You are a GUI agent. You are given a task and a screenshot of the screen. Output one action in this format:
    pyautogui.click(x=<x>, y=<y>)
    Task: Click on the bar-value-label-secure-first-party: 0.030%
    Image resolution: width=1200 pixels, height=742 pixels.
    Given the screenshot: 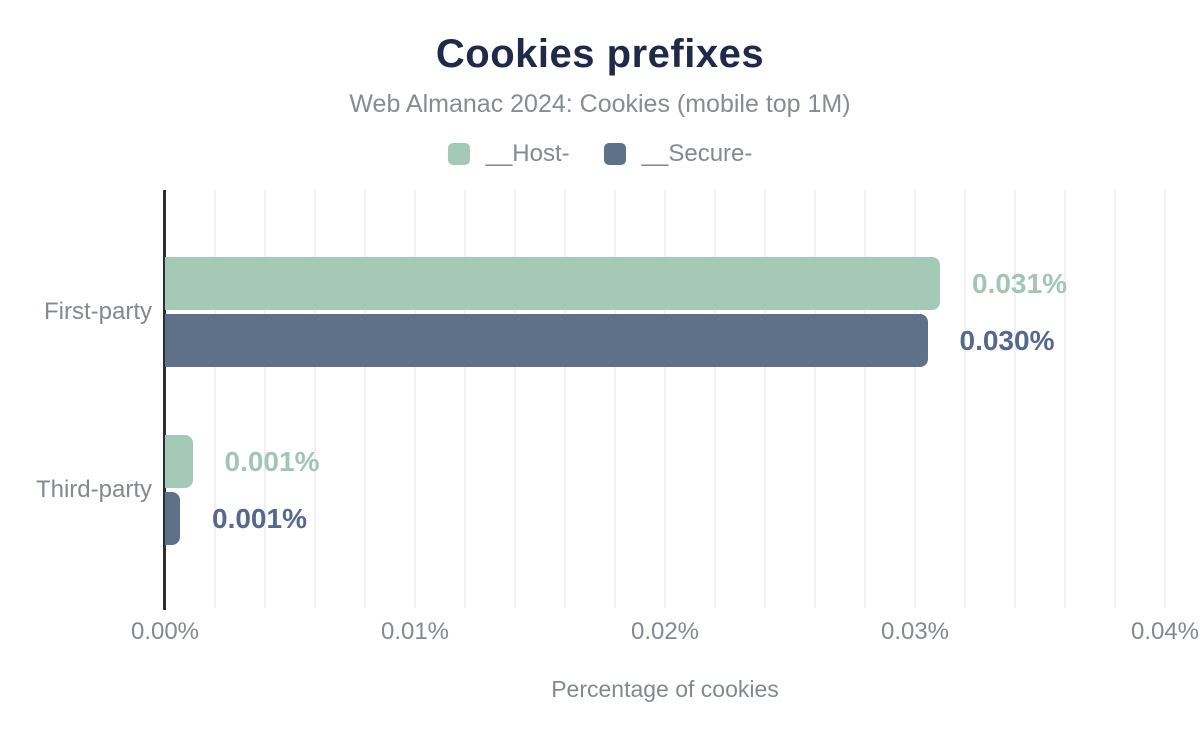 What is the action you would take?
    pyautogui.click(x=1007, y=340)
    